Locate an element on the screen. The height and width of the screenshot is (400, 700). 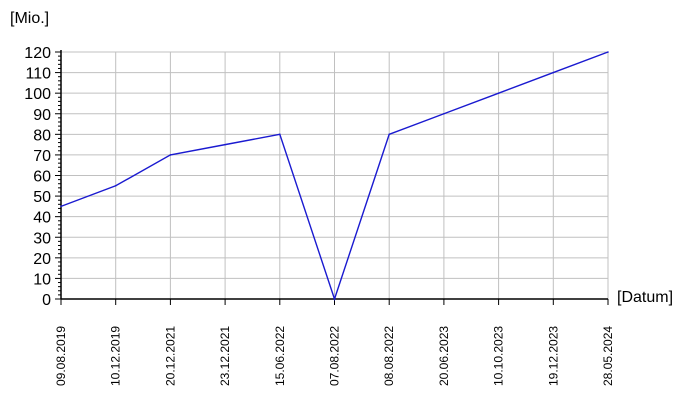
y-tick-label: 90 is located at coordinates (42, 115).